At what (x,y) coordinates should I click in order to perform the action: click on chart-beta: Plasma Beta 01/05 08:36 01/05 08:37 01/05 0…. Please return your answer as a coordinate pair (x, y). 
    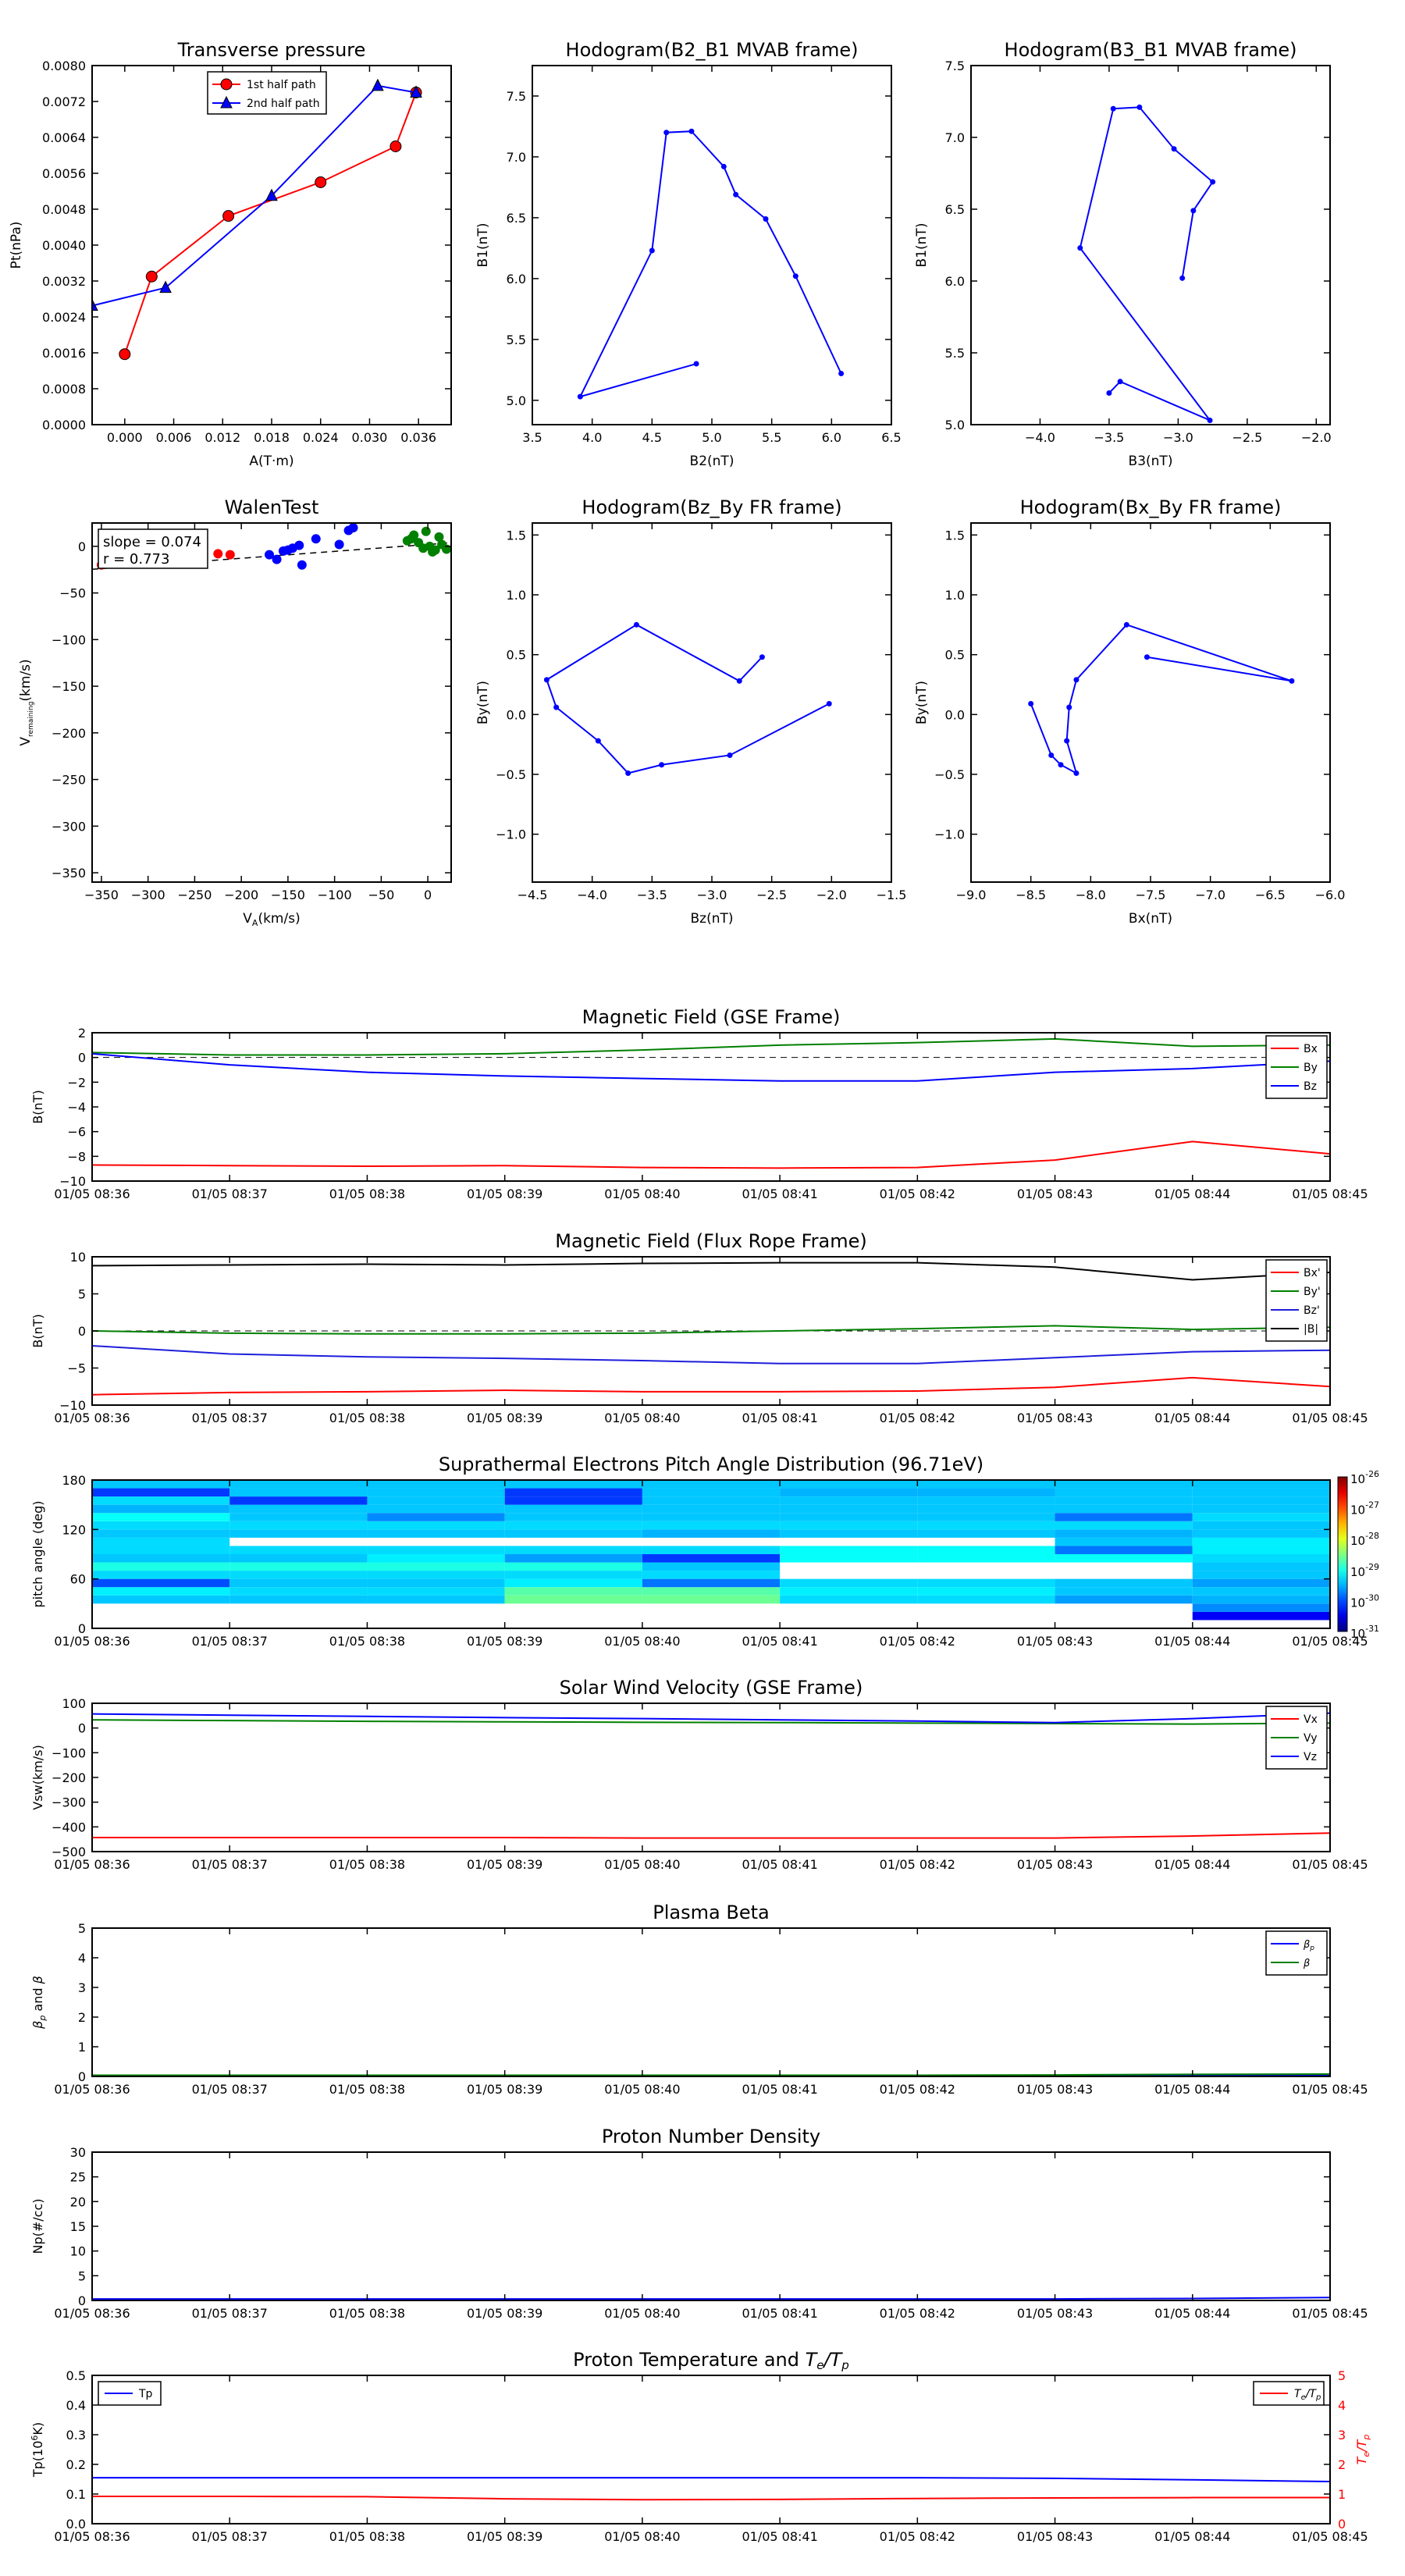
    Looking at the image, I should click on (699, 1999).